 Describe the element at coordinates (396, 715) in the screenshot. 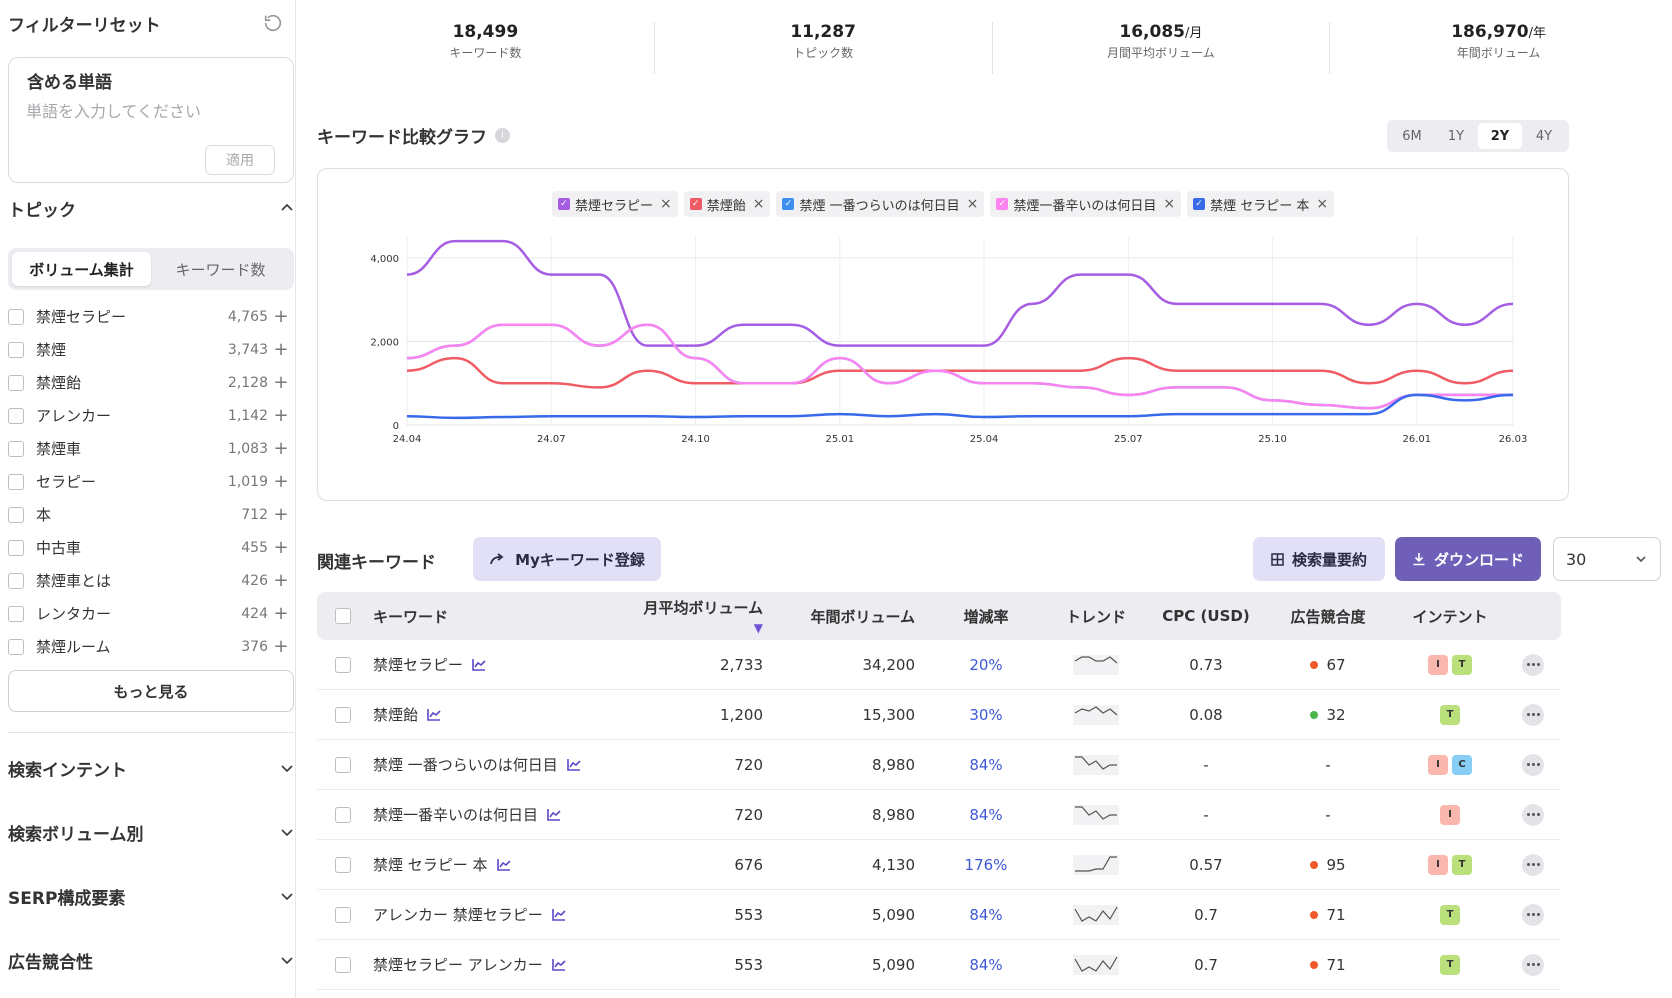

I see `keyword-text: 禁煙飴` at that location.